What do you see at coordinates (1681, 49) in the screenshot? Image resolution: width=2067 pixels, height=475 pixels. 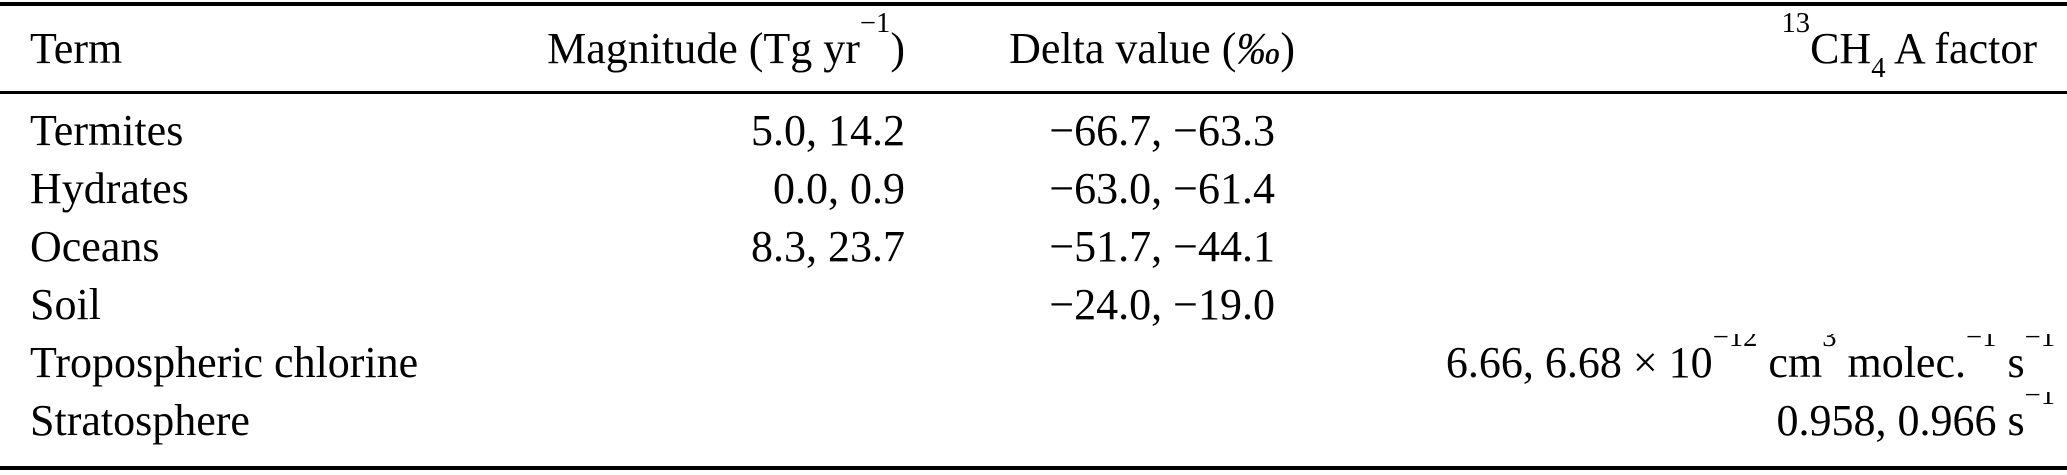 I see `column-header-afactor: 13CH4 A factor` at bounding box center [1681, 49].